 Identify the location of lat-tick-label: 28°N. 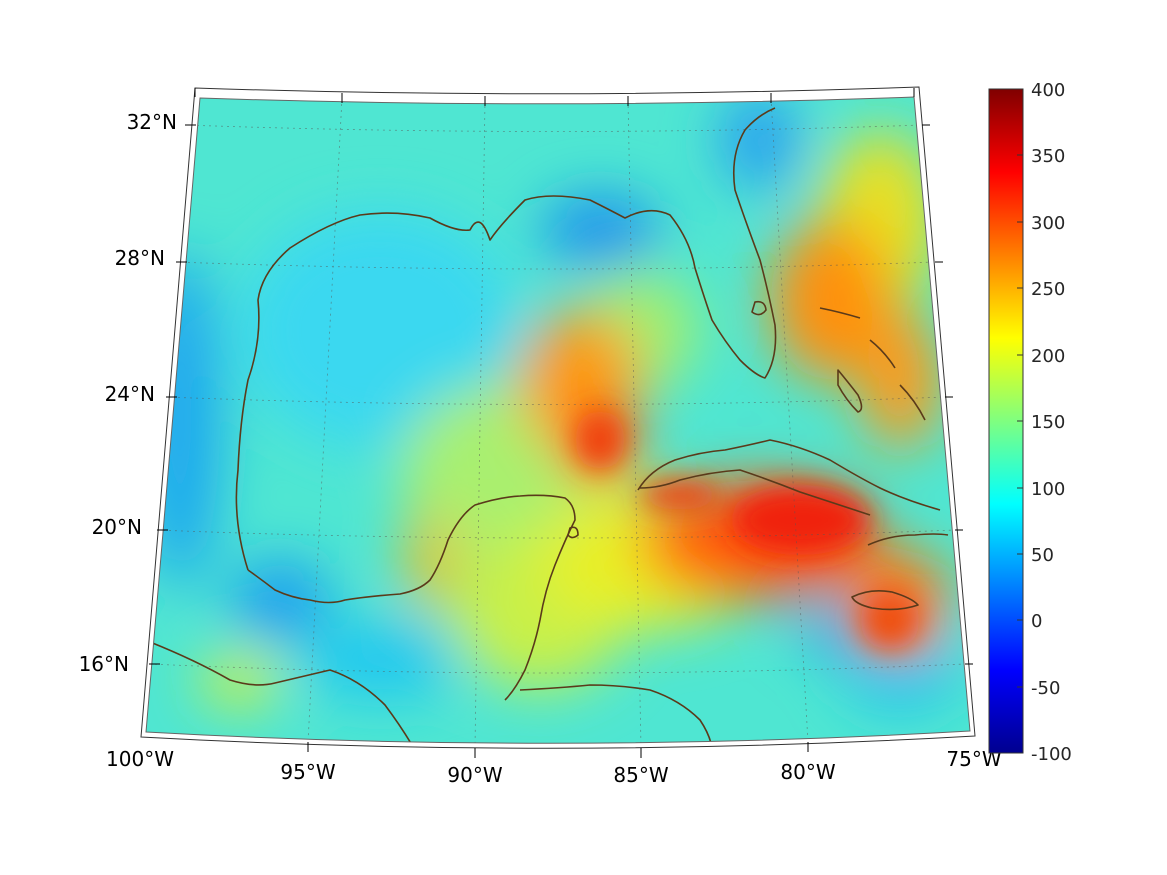
(140, 258).